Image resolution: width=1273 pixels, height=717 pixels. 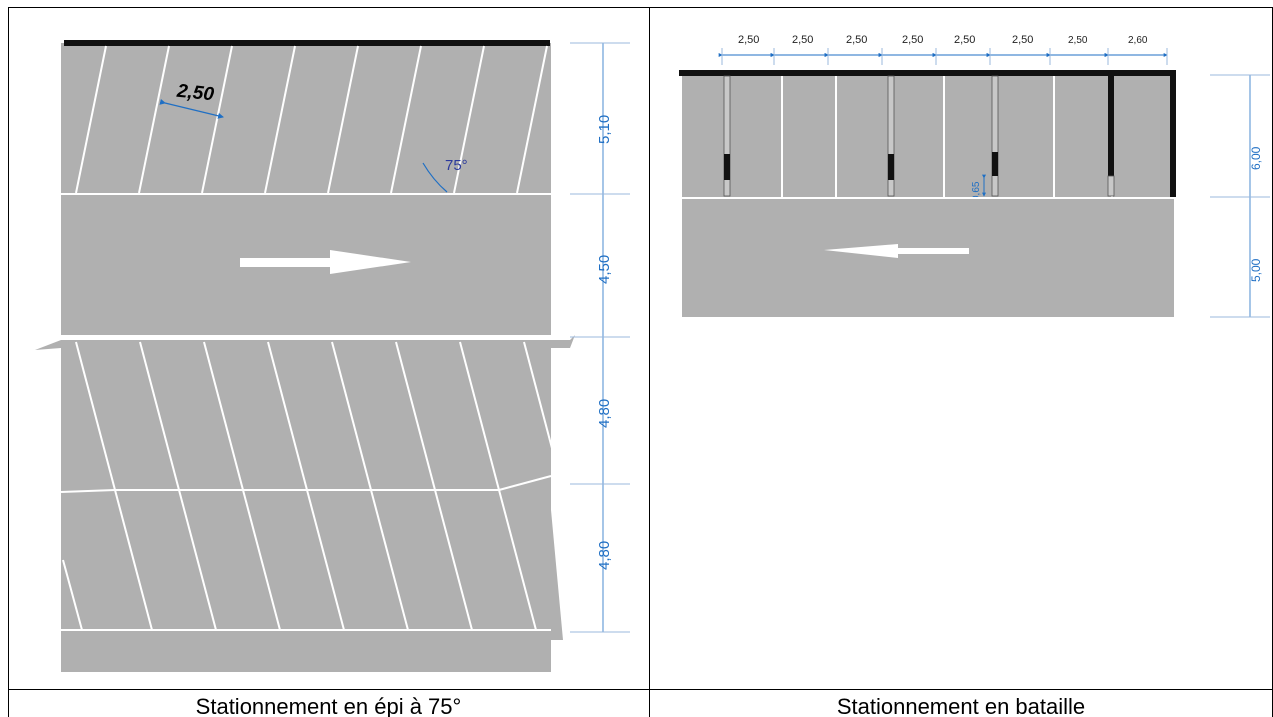 What do you see at coordinates (961, 705) in the screenshot?
I see `right-caption: Stationnement en bataille` at bounding box center [961, 705].